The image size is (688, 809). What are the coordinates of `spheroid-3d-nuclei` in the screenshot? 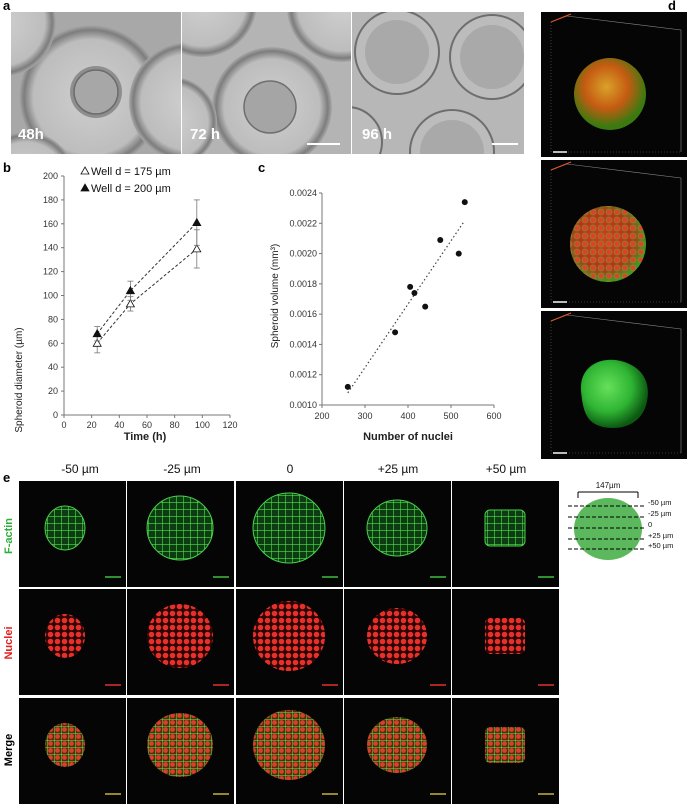 It's located at (616, 232).